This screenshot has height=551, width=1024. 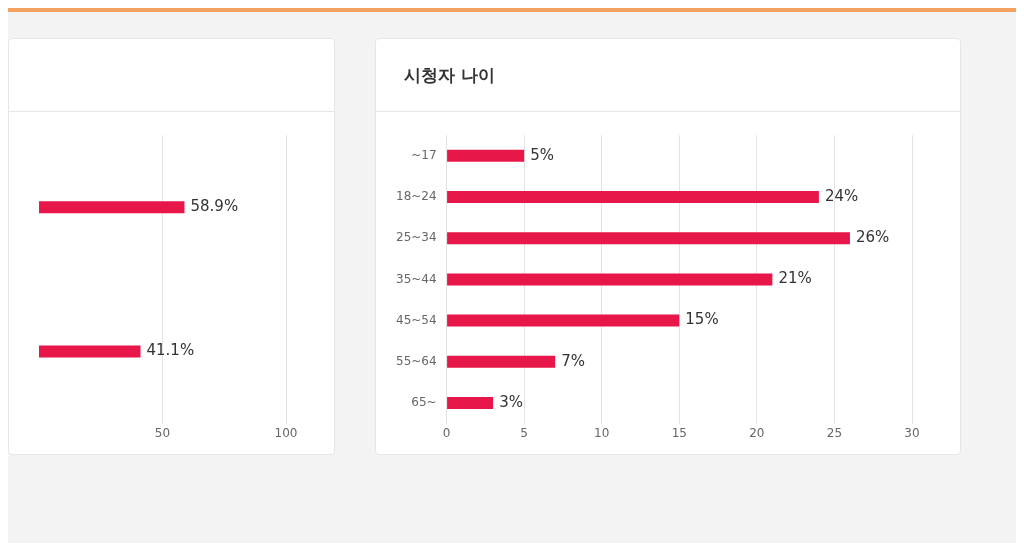 What do you see at coordinates (424, 154) in the screenshot?
I see `y-tick-label: ~17` at bounding box center [424, 154].